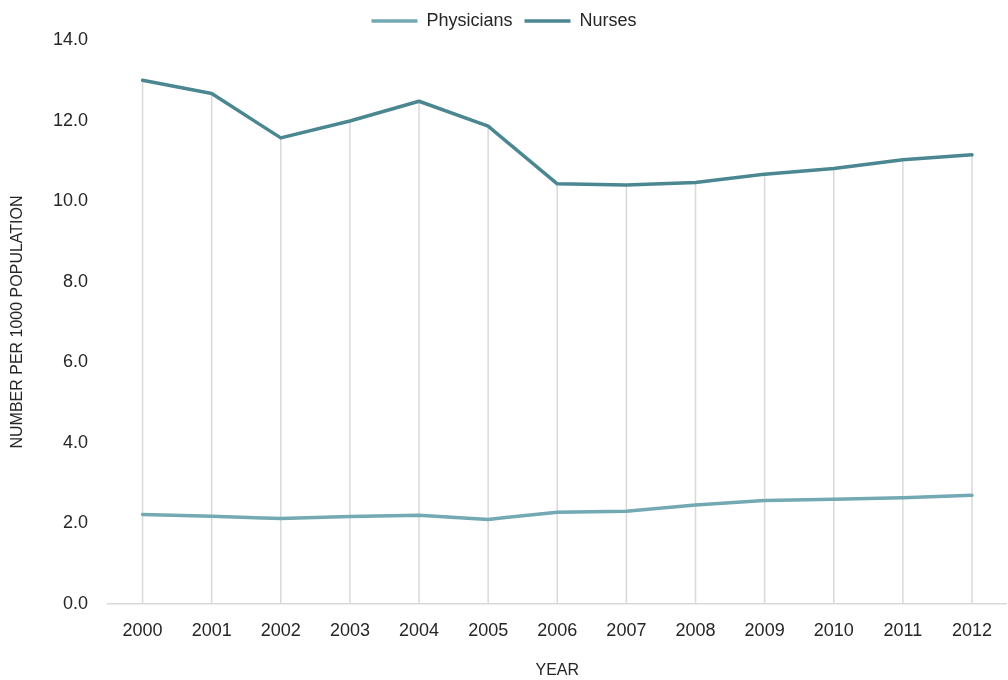 Image resolution: width=1008 pixels, height=680 pixels. Describe the element at coordinates (75, 280) in the screenshot. I see `y-tick-label: 8.0` at that location.